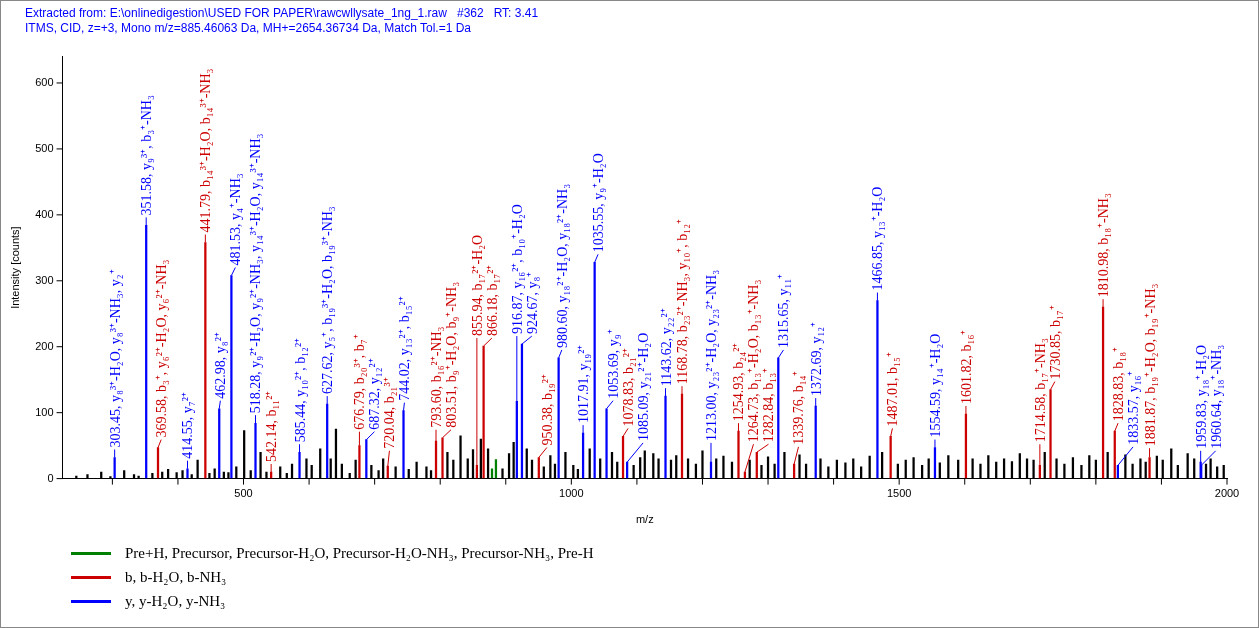 The height and width of the screenshot is (628, 1259). What do you see at coordinates (1134, 407) in the screenshot?
I see `annotation: 1833.57, y₁₆⁺` at bounding box center [1134, 407].